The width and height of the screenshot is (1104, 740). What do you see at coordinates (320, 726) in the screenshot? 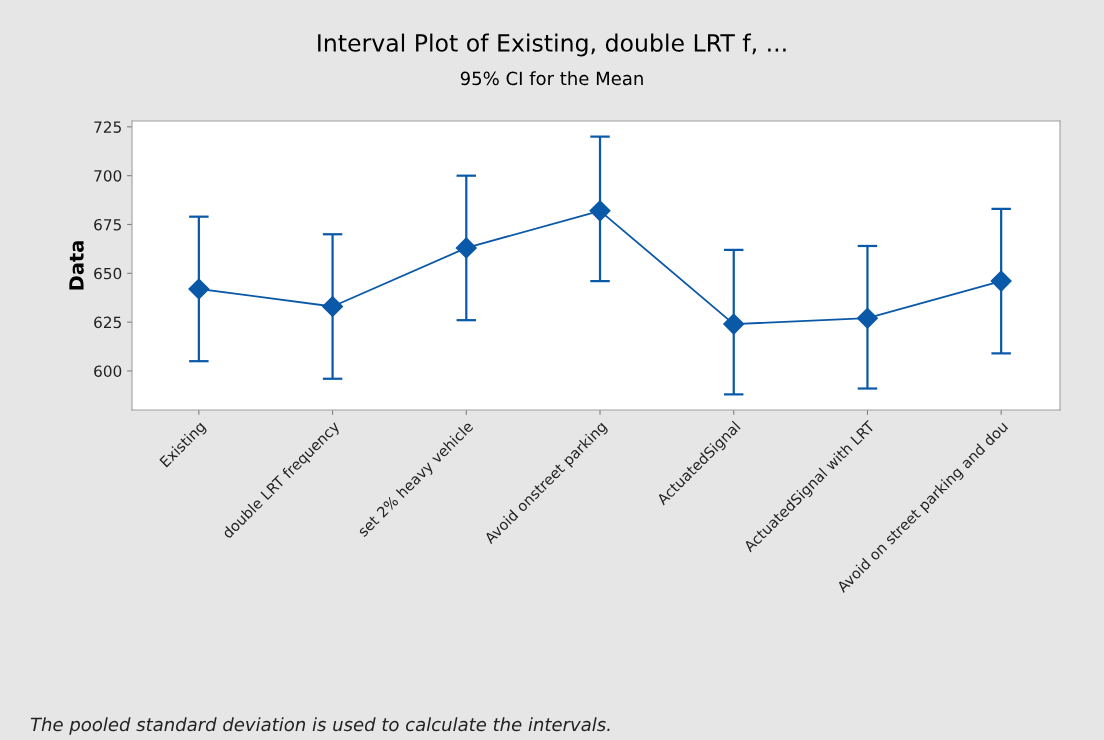
I see `text: The pooled standard deviation is used to calculate the intervals.` at bounding box center [320, 726].